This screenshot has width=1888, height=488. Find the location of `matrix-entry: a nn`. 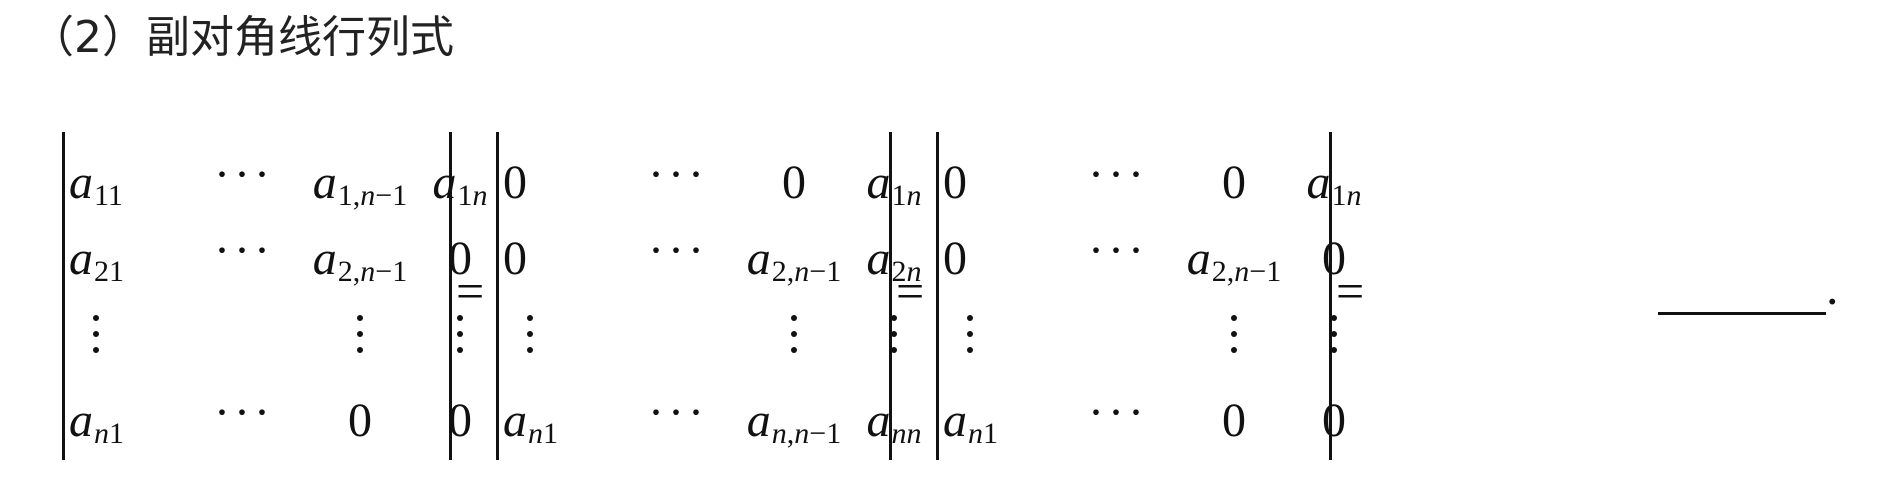

matrix-entry: a nn is located at coordinates (894, 422).